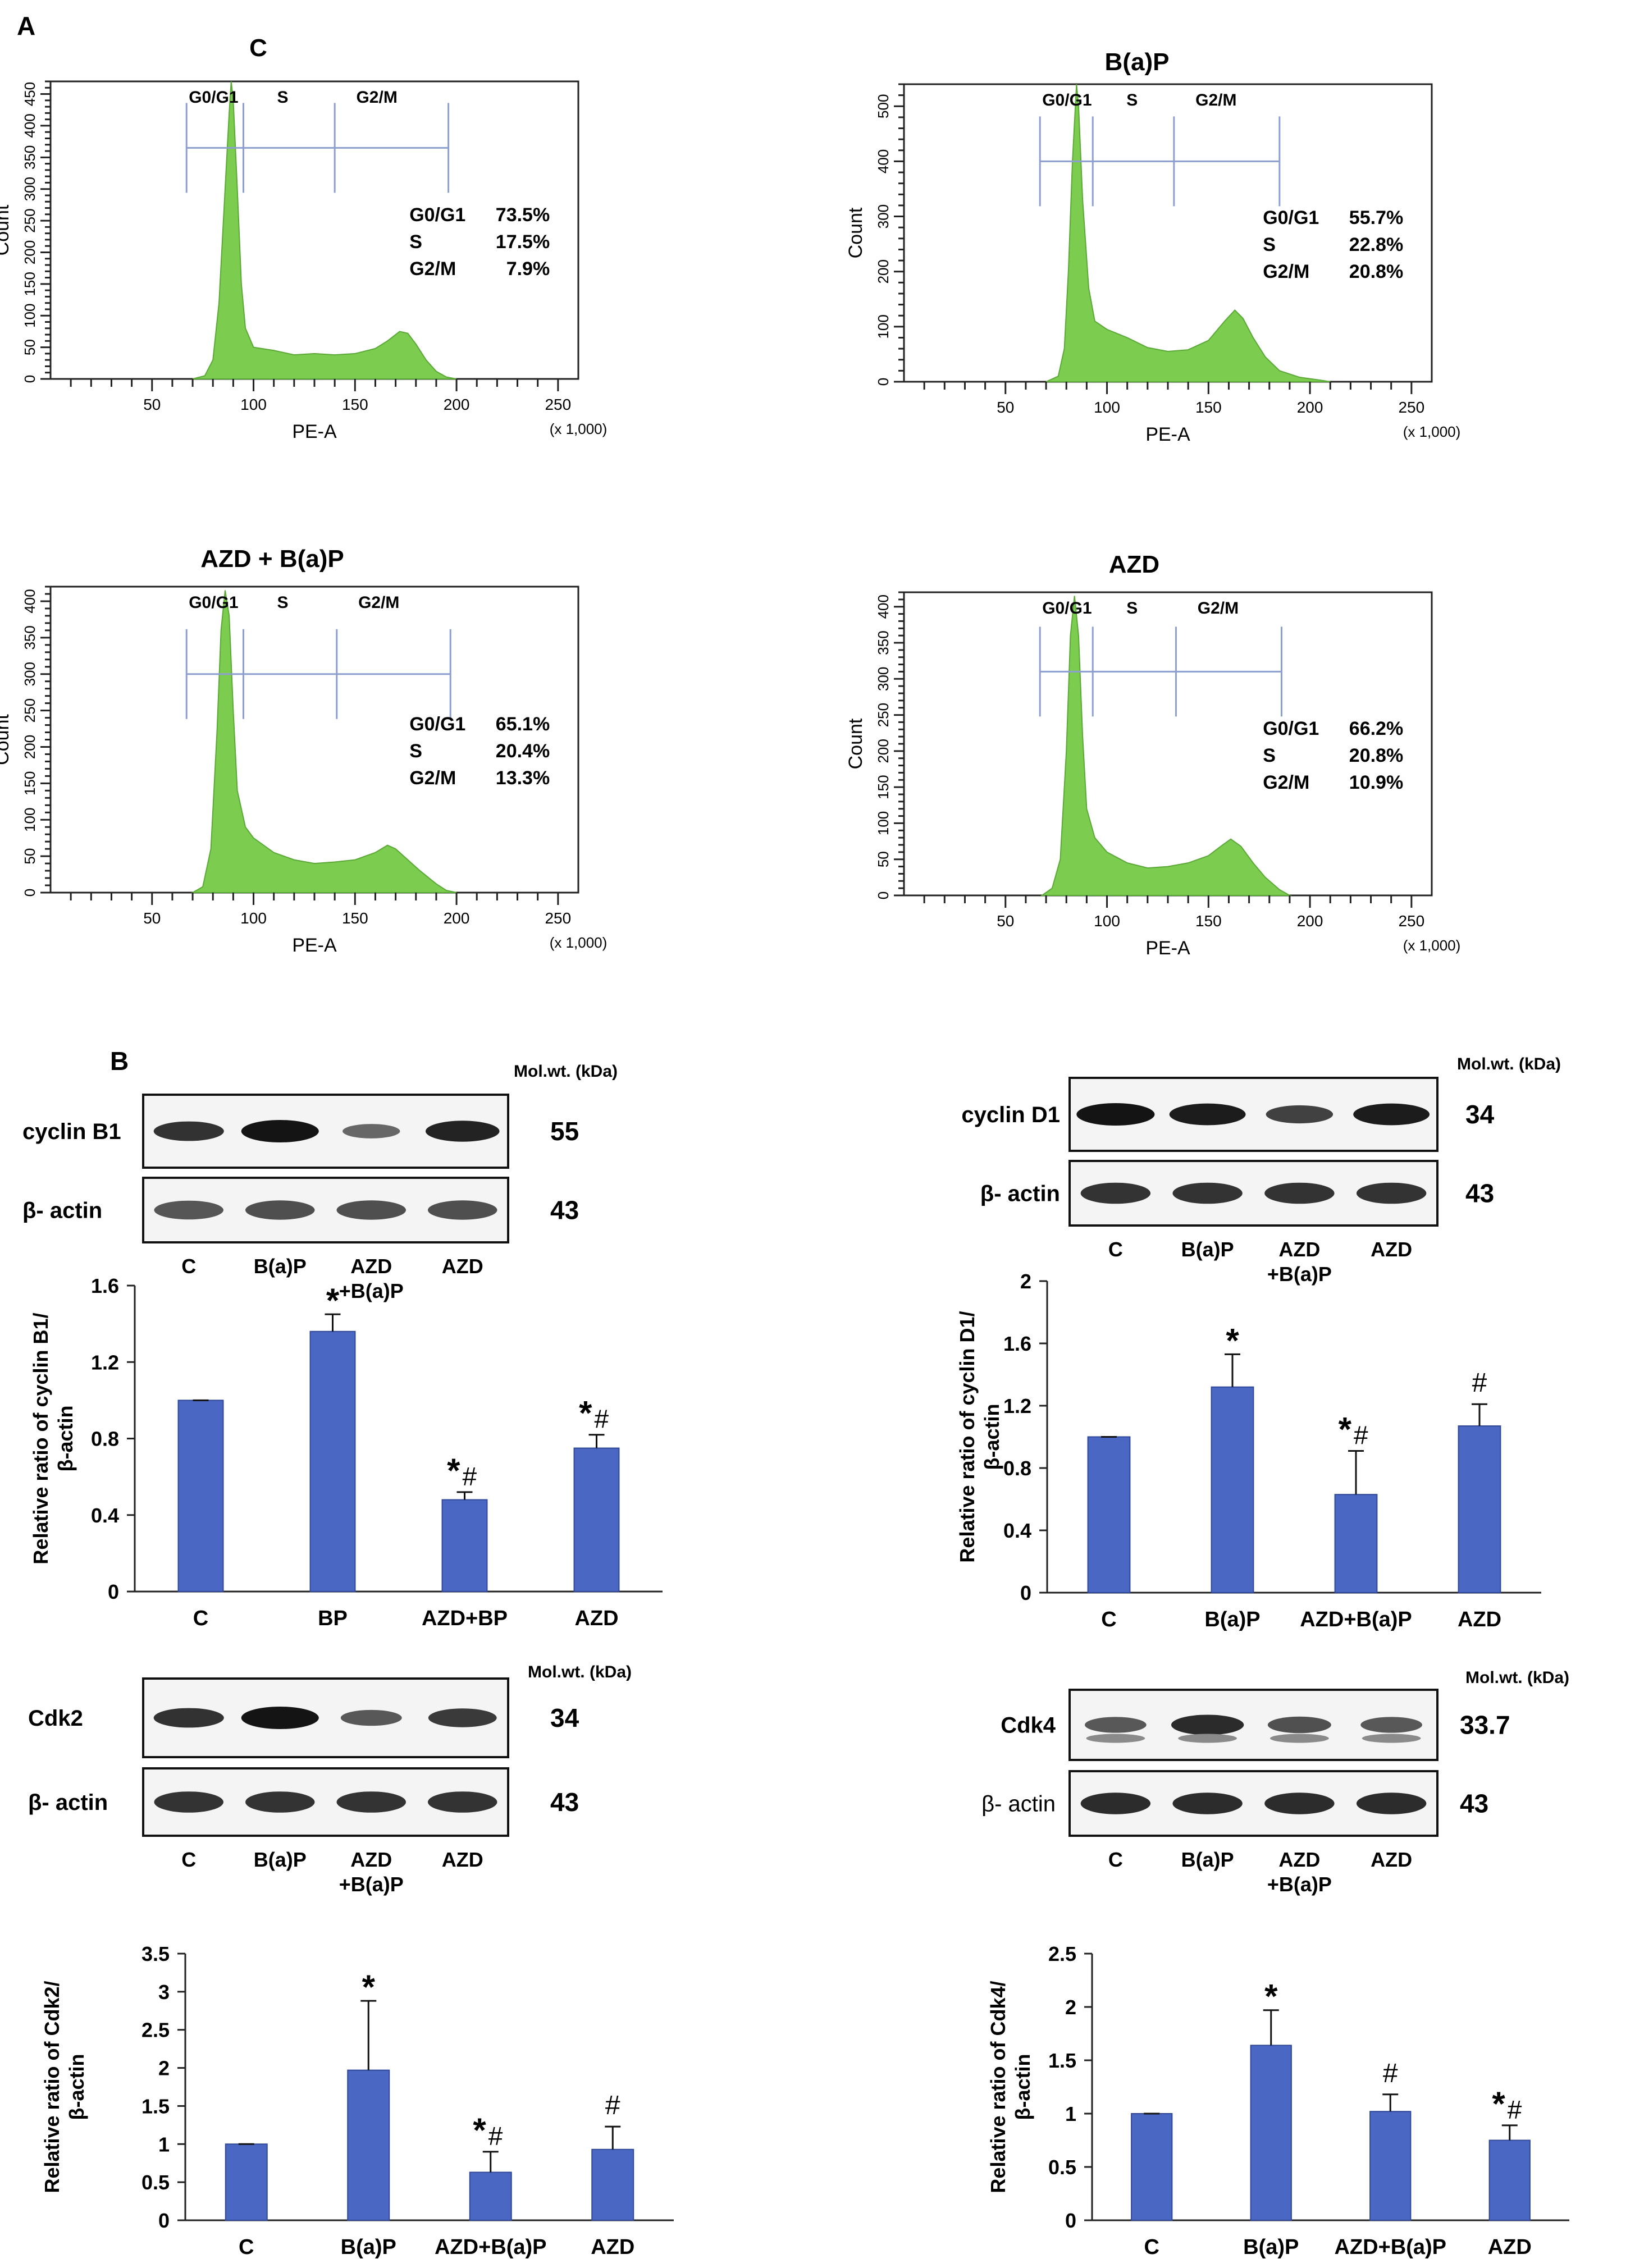 The width and height of the screenshot is (1644, 2268). Describe the element at coordinates (1310, 921) in the screenshot. I see `x-tick-label: 200` at that location.